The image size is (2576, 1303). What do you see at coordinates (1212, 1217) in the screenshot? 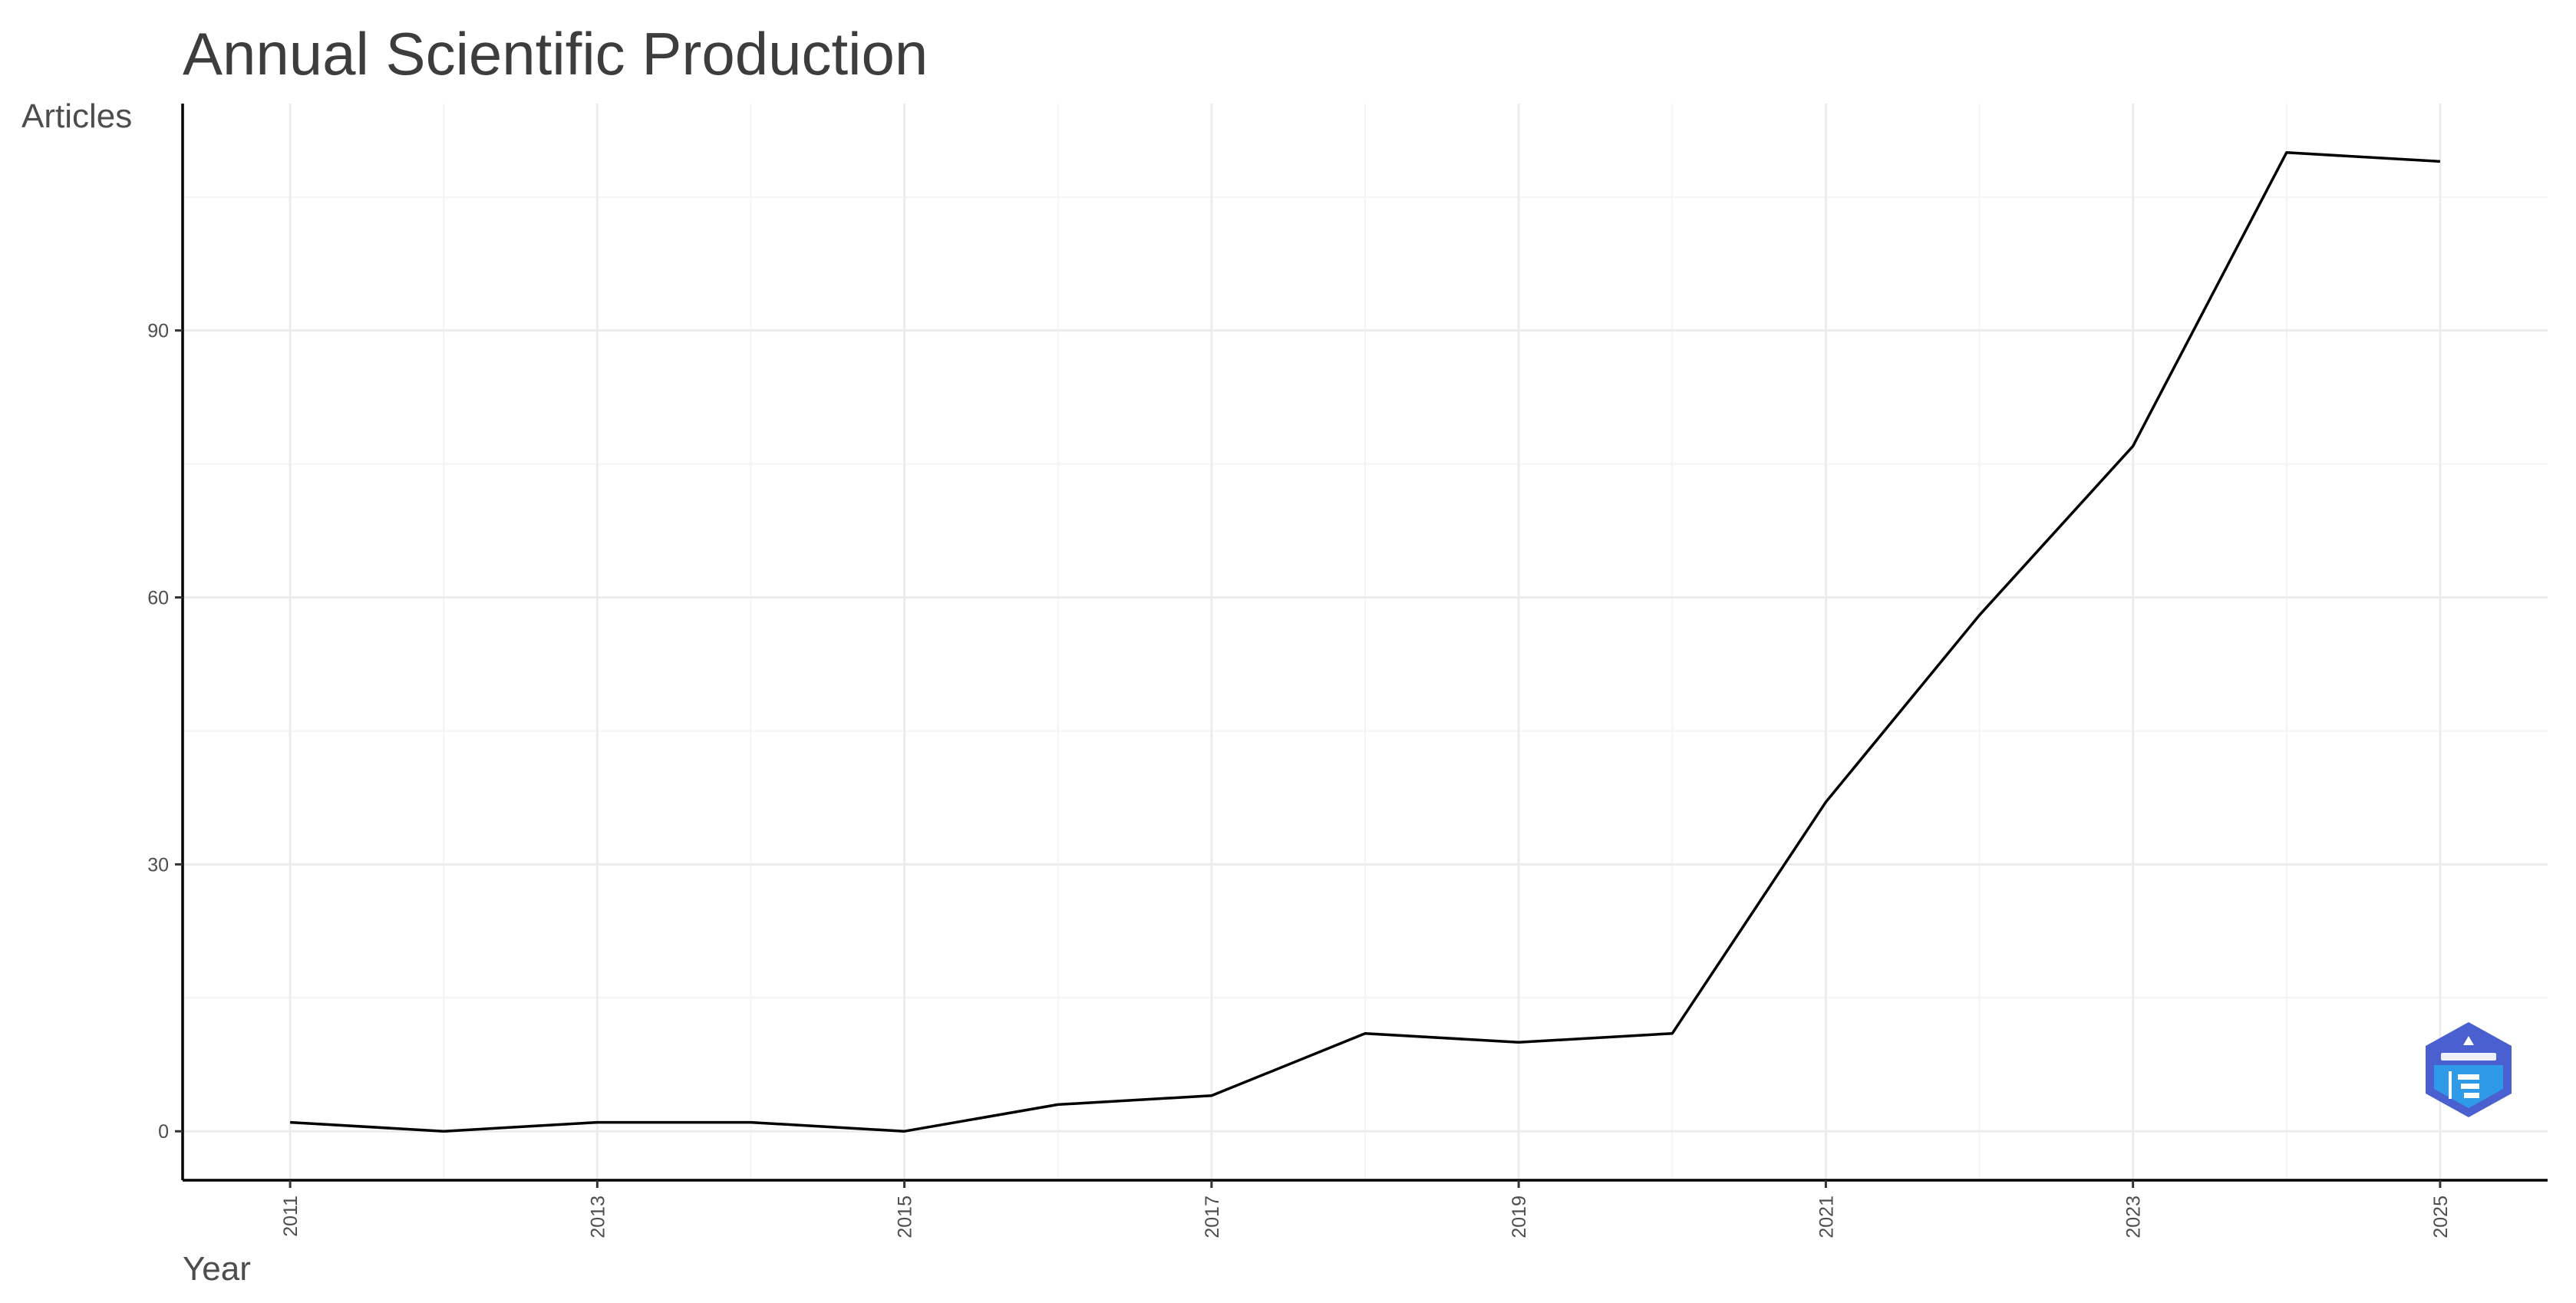
I see `x-tick-label: 2017` at bounding box center [1212, 1217].